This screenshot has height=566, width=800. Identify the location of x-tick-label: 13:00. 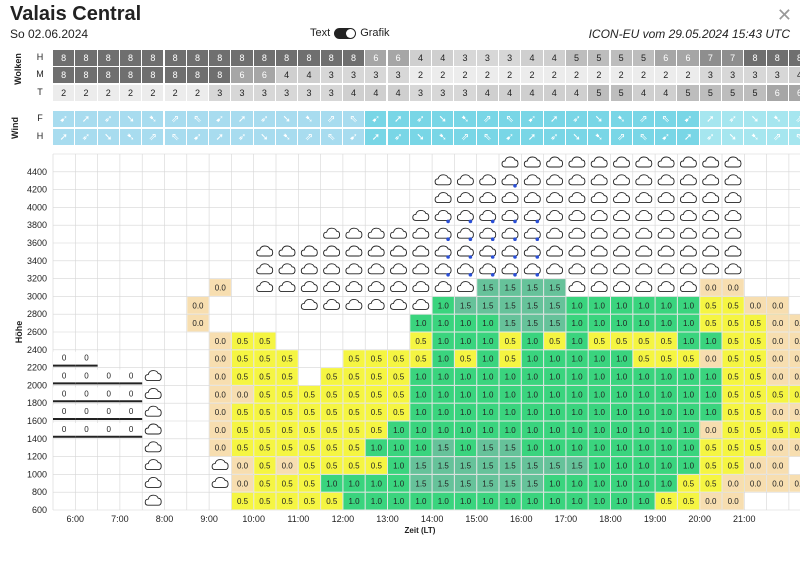
(387, 519).